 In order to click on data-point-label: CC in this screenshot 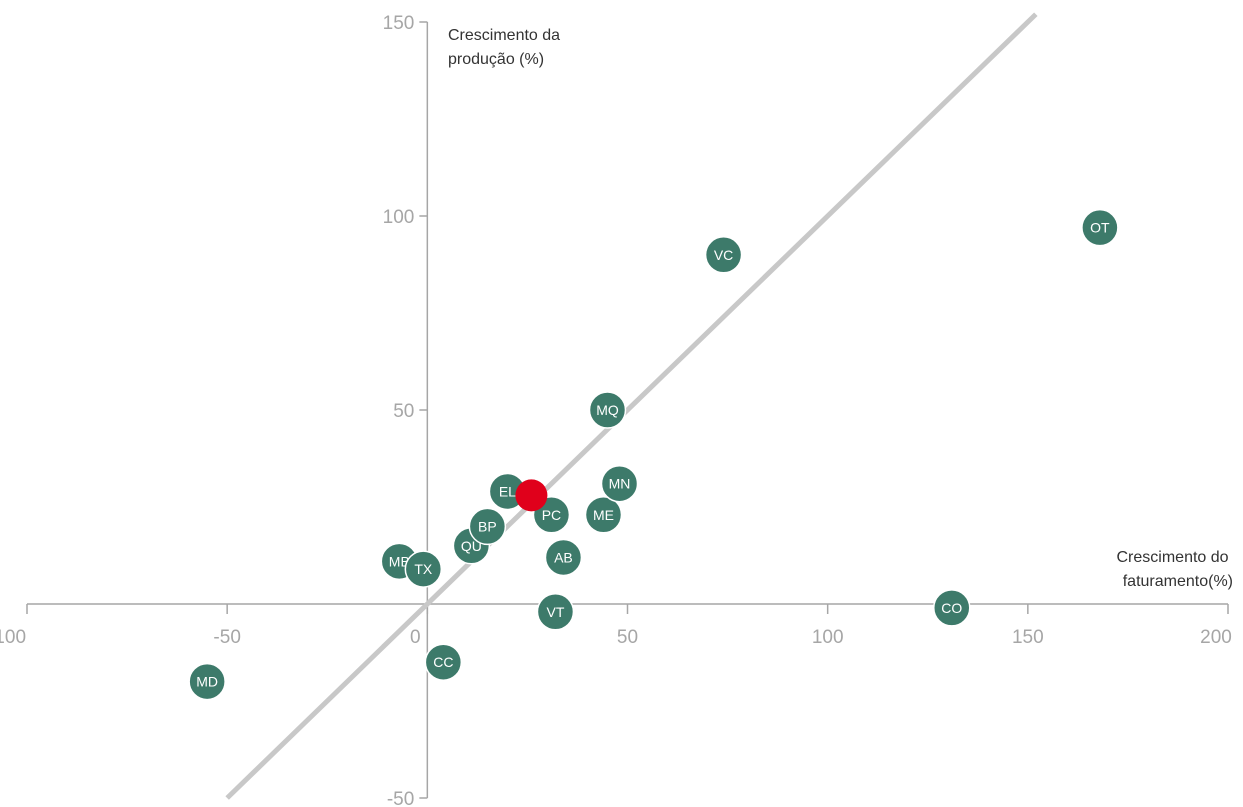, I will do `click(443, 662)`.